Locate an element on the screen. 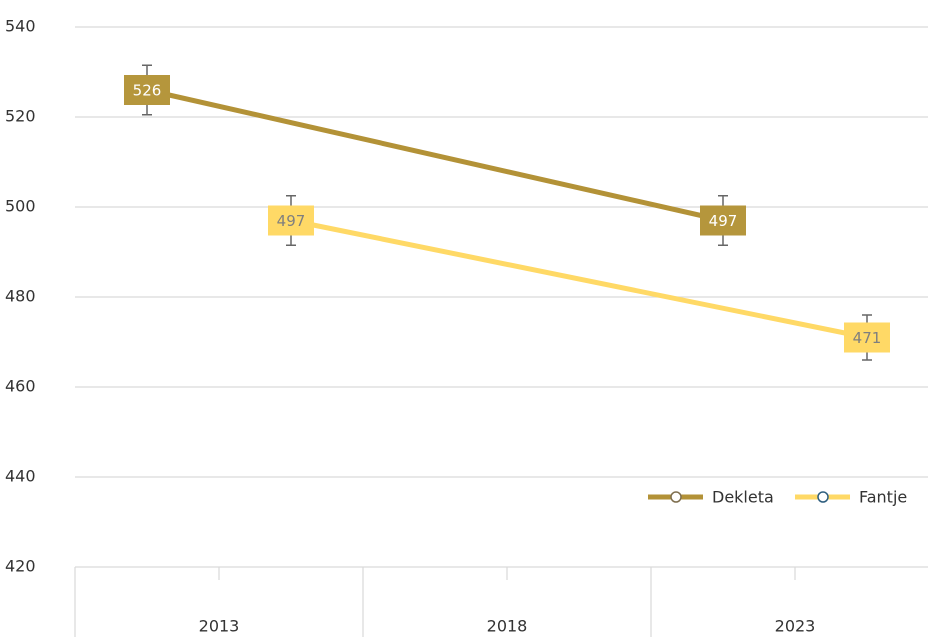 The height and width of the screenshot is (637, 928). x-tick-label: 2013 is located at coordinates (219, 626).